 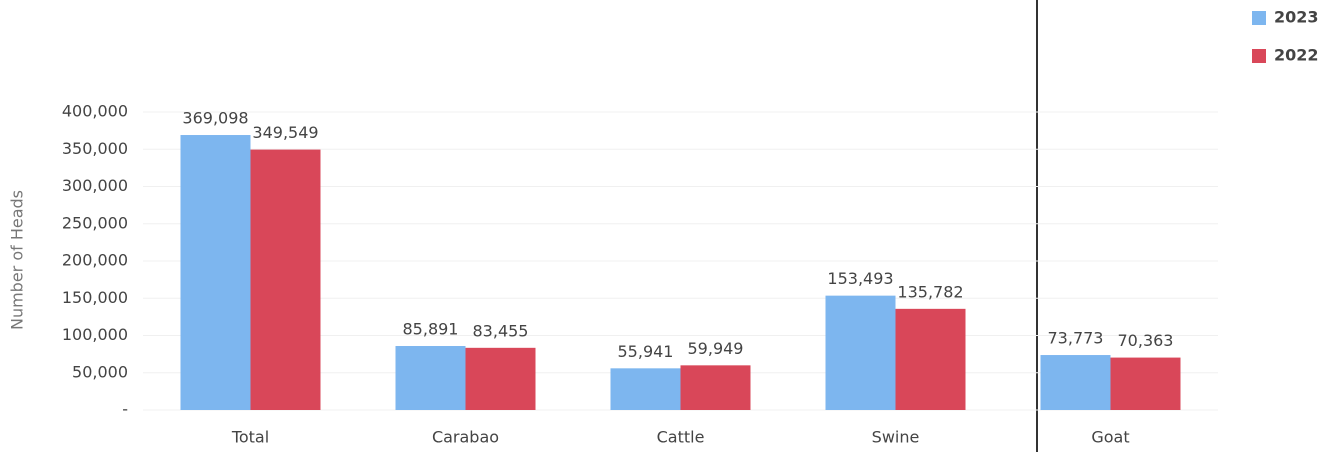 What do you see at coordinates (250, 437) in the screenshot?
I see `x-tick-label: Total` at bounding box center [250, 437].